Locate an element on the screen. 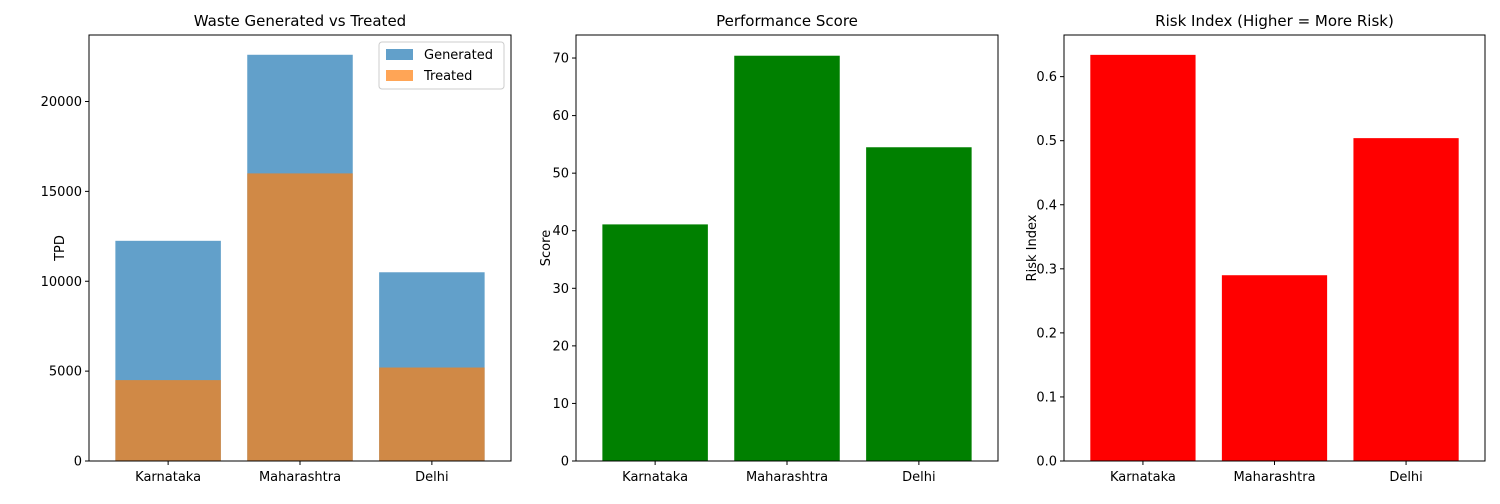 The image size is (1500, 504). bar-treated-delhi is located at coordinates (432, 414).